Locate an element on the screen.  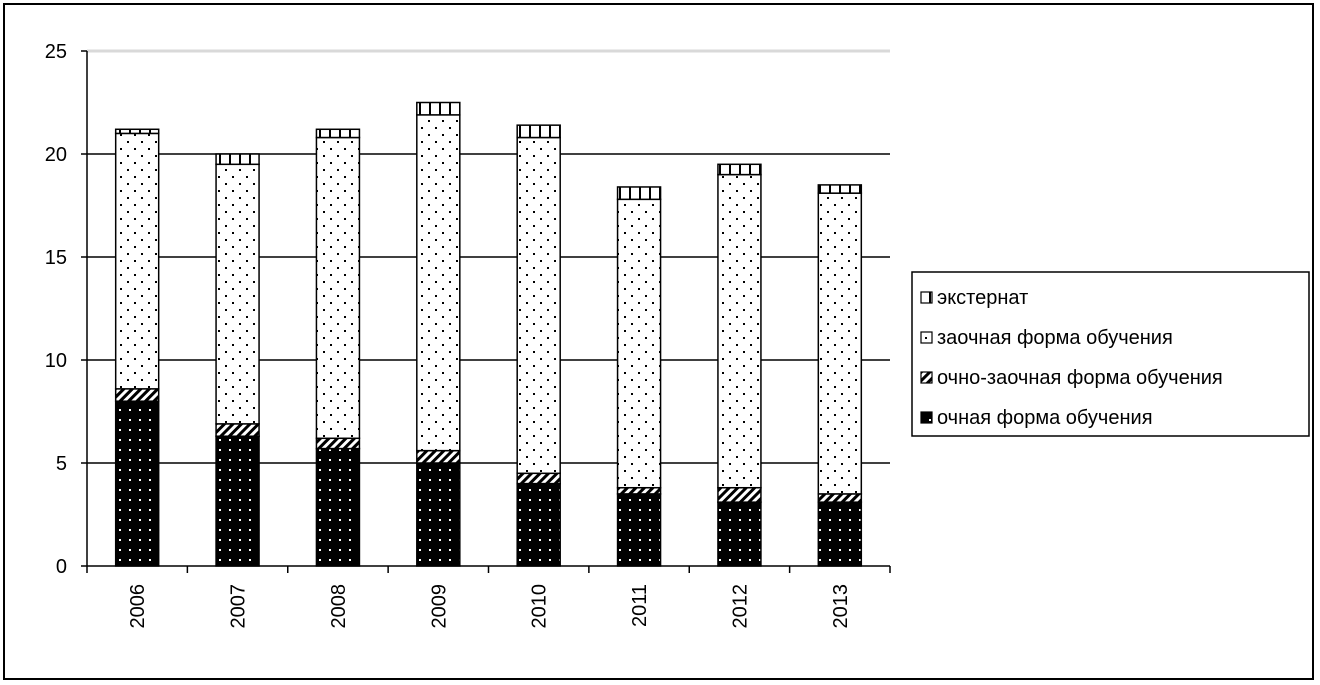
legend-label: заочная форма обучения is located at coordinates (1055, 338).